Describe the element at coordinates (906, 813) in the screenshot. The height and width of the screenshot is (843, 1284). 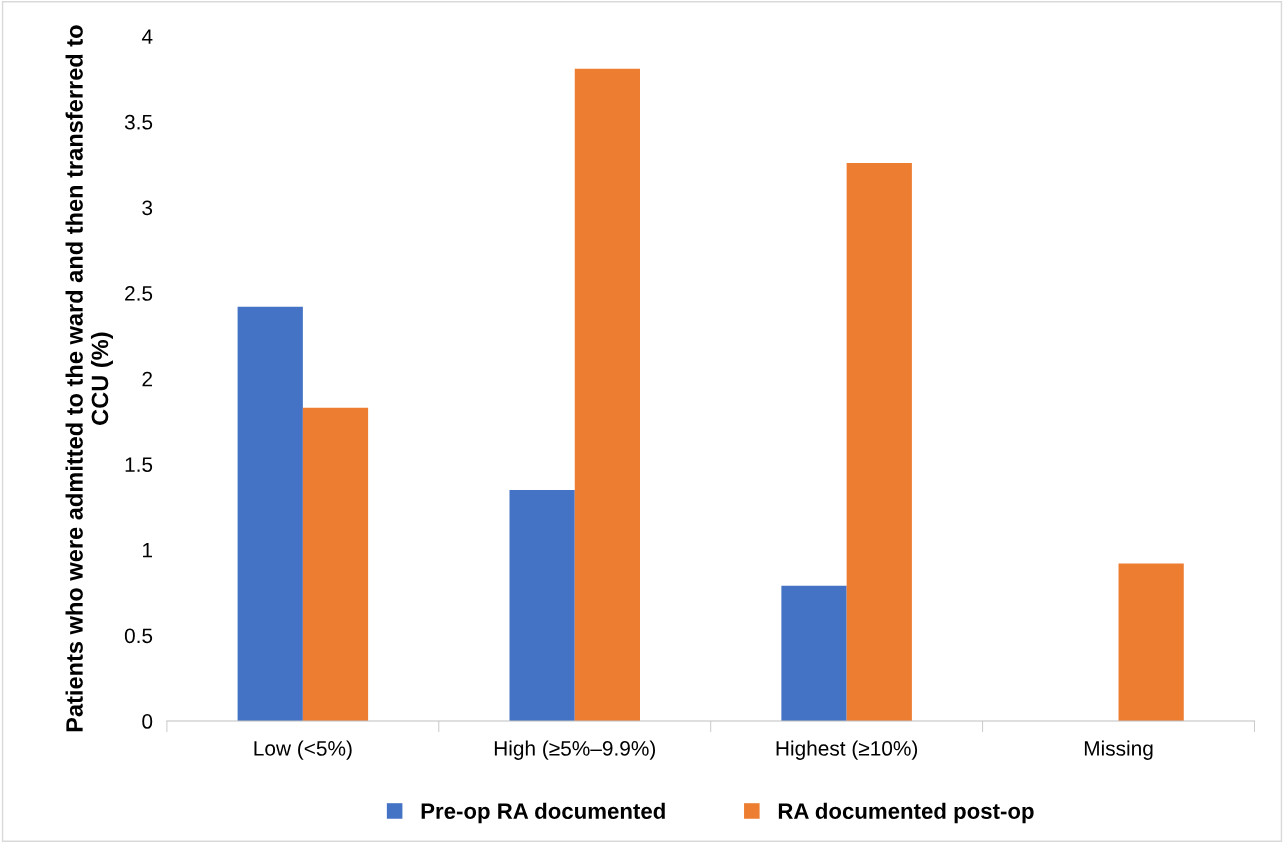
I see `legend-label: RA documented post-op` at that location.